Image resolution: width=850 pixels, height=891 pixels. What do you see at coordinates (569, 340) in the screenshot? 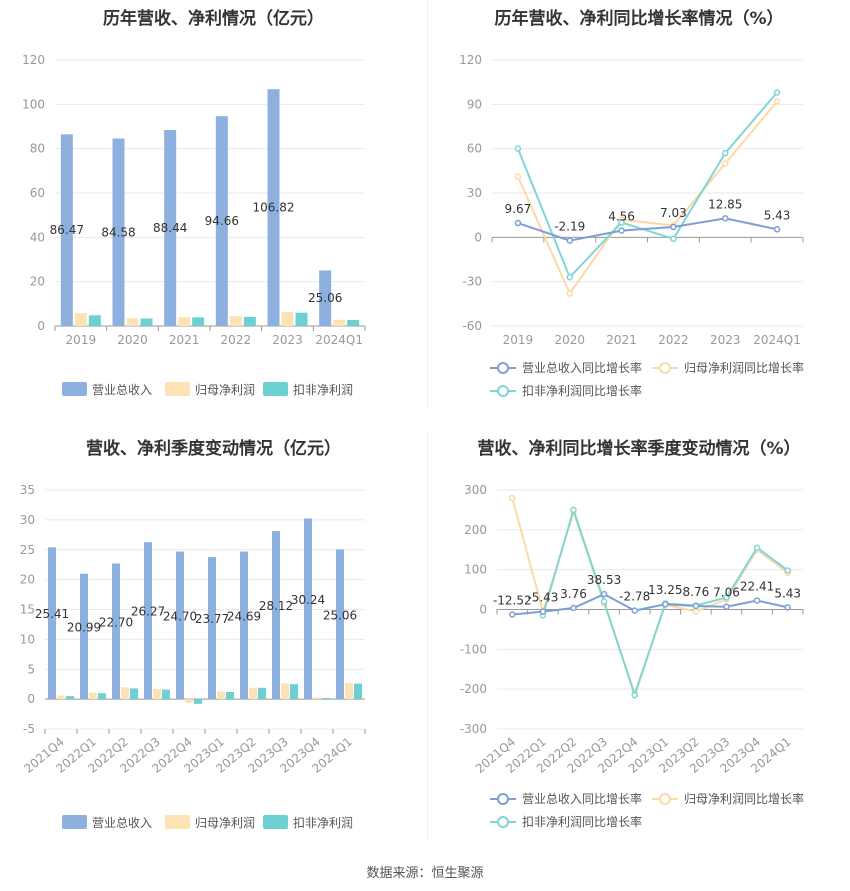
I see `x-tick-label: 2020` at bounding box center [569, 340].